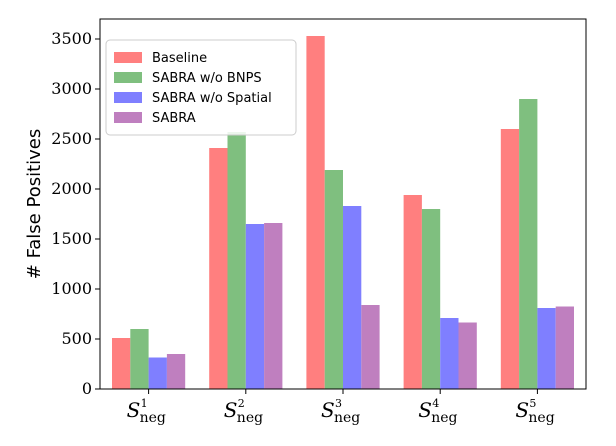  I want to click on y-tick-label: 1500, so click(71, 238).